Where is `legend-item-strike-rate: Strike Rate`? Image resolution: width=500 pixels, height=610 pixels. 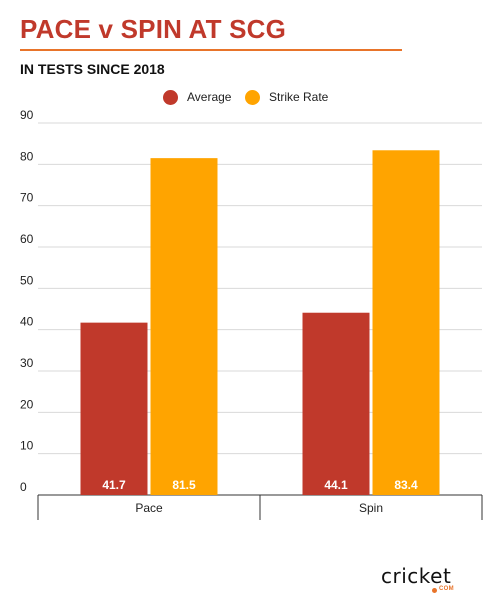 legend-item-strike-rate: Strike Rate is located at coordinates (286, 97).